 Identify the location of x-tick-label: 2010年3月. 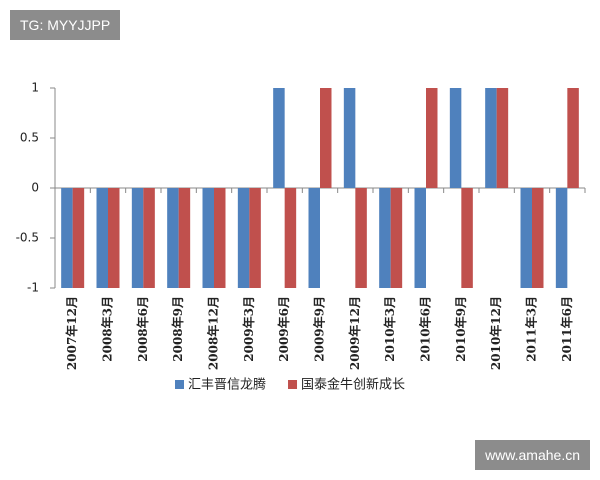
(389, 329).